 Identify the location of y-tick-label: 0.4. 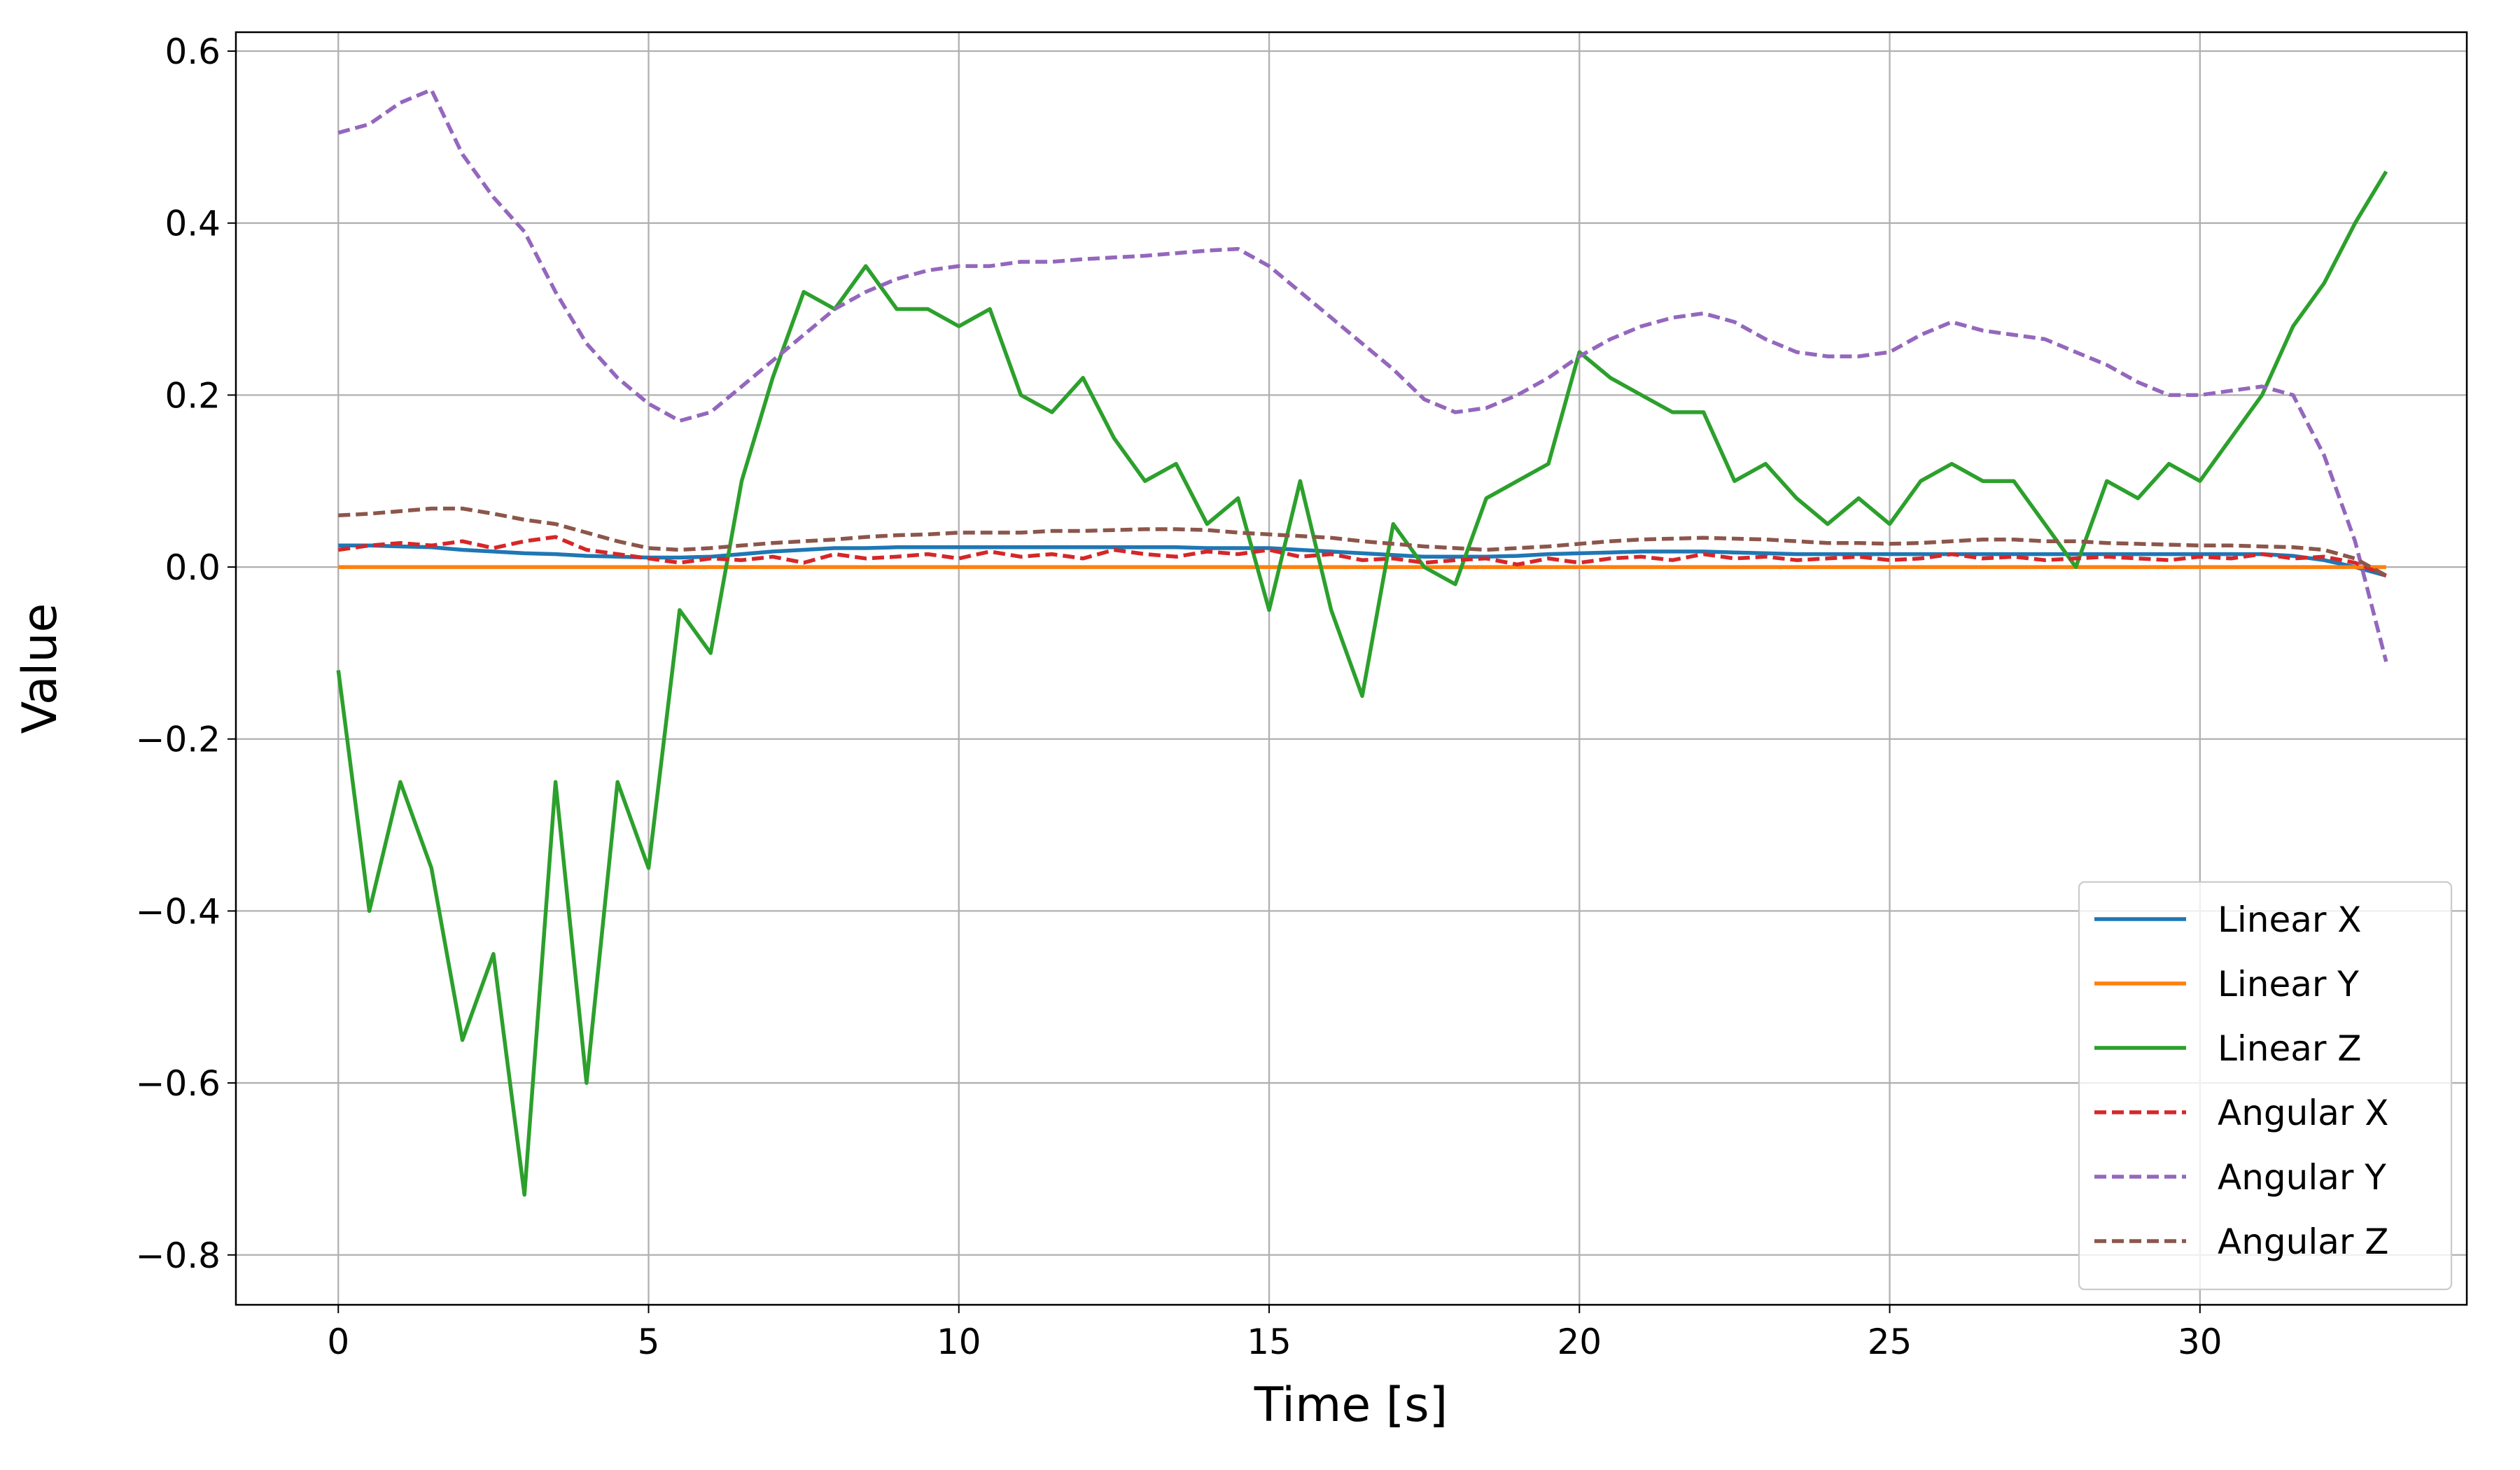
(192, 224).